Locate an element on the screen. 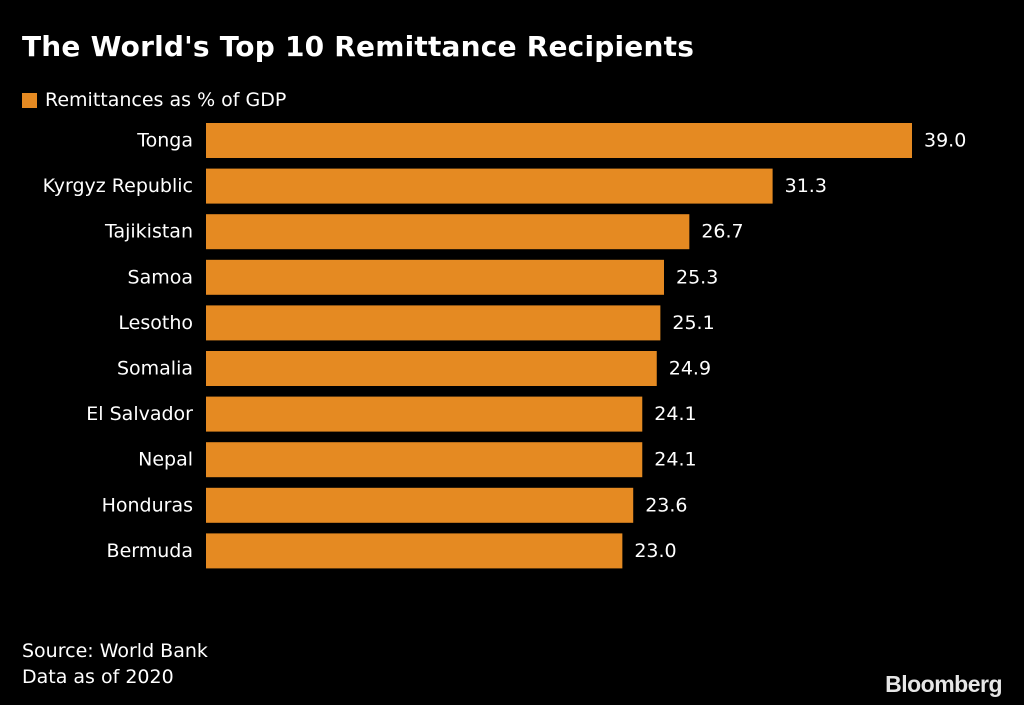 This screenshot has height=705, width=1024. bar-tajikistan is located at coordinates (448, 232).